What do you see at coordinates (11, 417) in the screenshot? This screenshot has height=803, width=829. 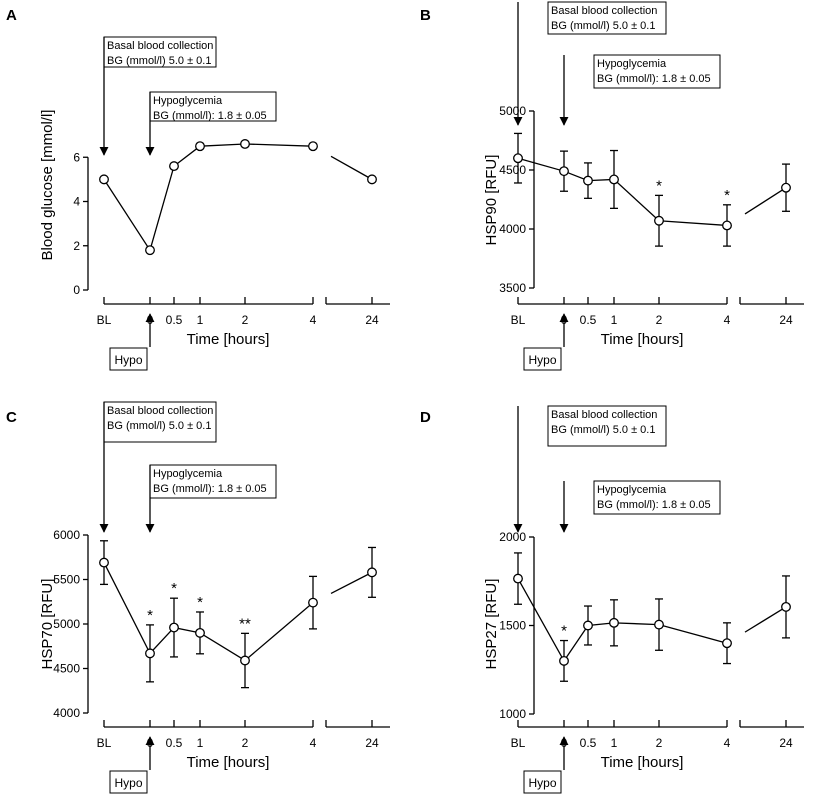 I see `panel-letter: C` at bounding box center [11, 417].